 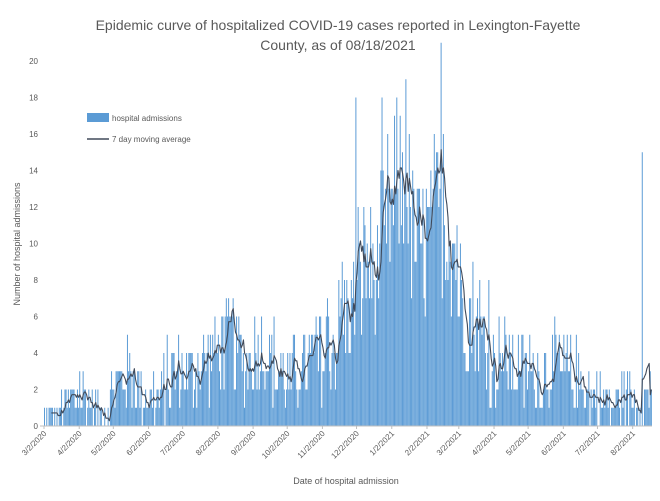 I want to click on x-axis-title: Date of hospital admission, so click(x=346, y=481).